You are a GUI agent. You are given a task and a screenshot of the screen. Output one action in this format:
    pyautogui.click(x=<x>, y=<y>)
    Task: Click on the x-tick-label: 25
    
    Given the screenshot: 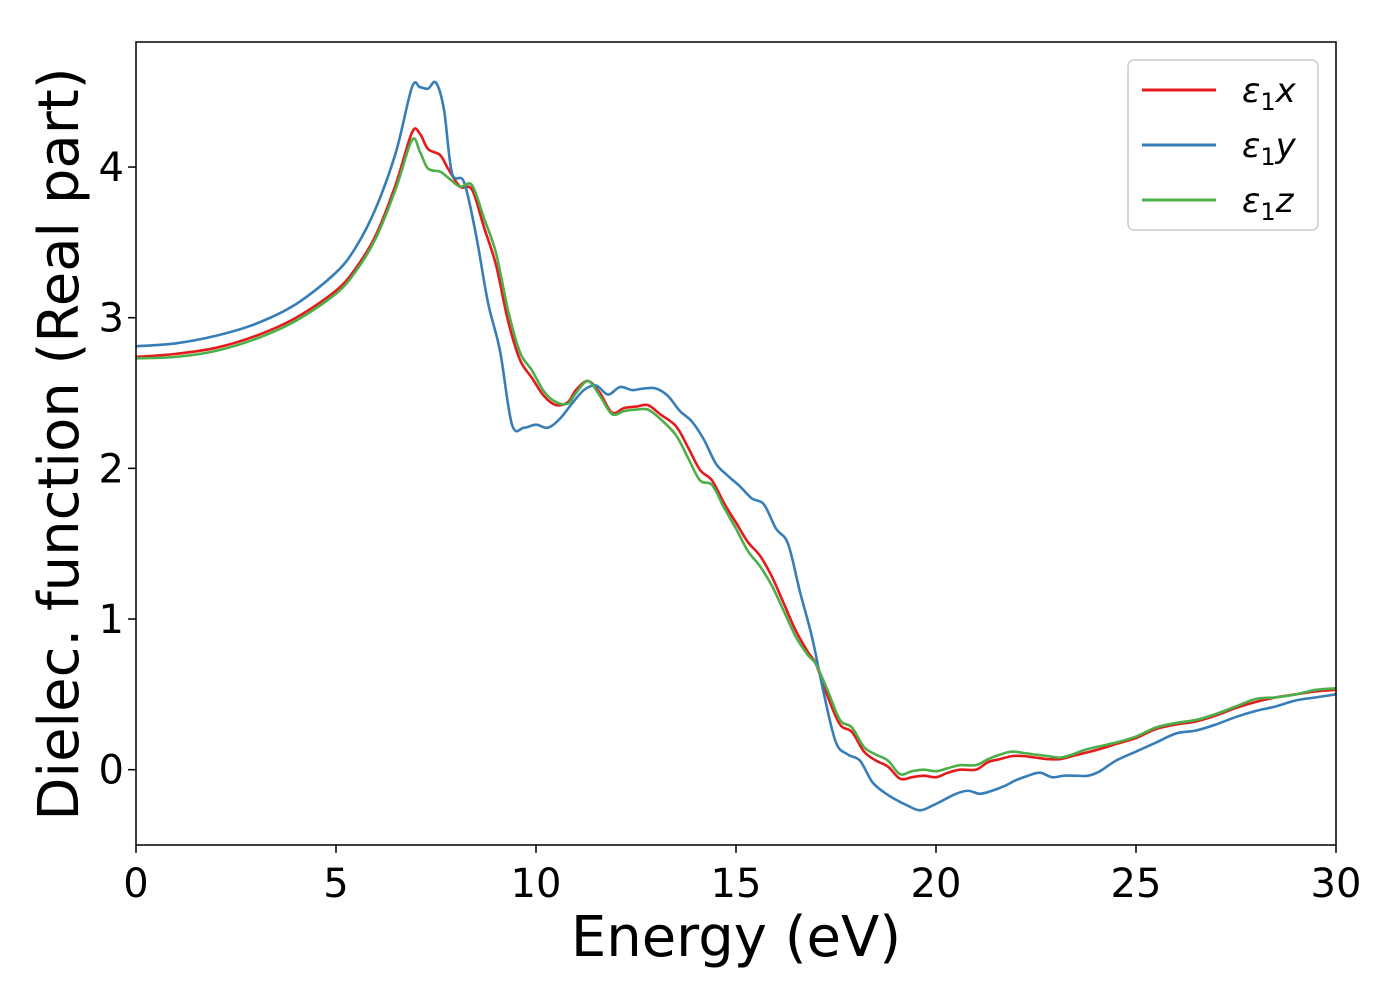 What is the action you would take?
    pyautogui.click(x=1136, y=884)
    